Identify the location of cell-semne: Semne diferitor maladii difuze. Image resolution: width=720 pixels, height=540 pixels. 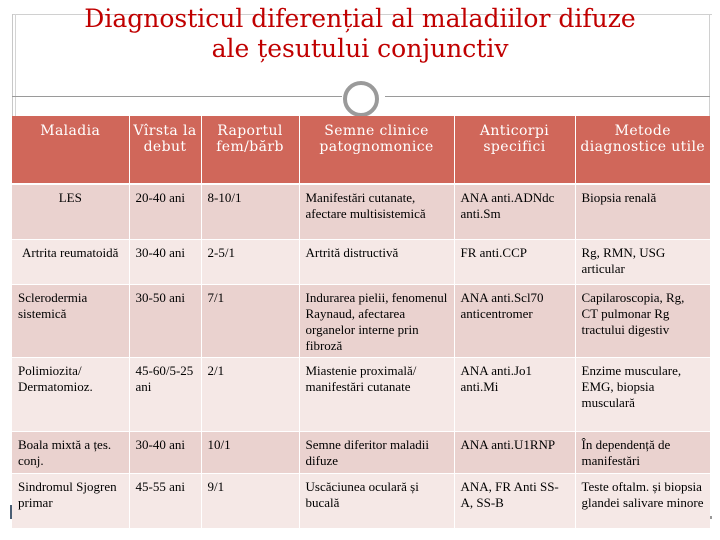
(377, 452).